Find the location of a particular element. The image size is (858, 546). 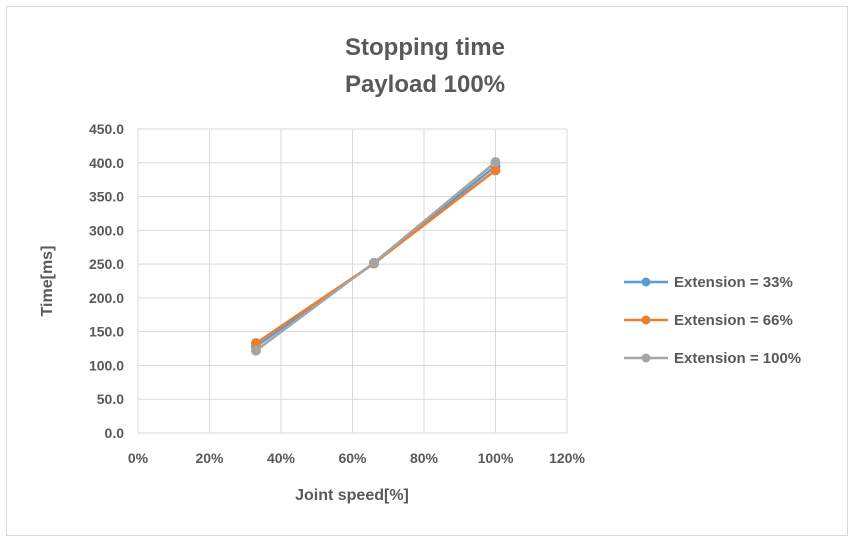

y-tick-label: 350.0 is located at coordinates (106, 197).